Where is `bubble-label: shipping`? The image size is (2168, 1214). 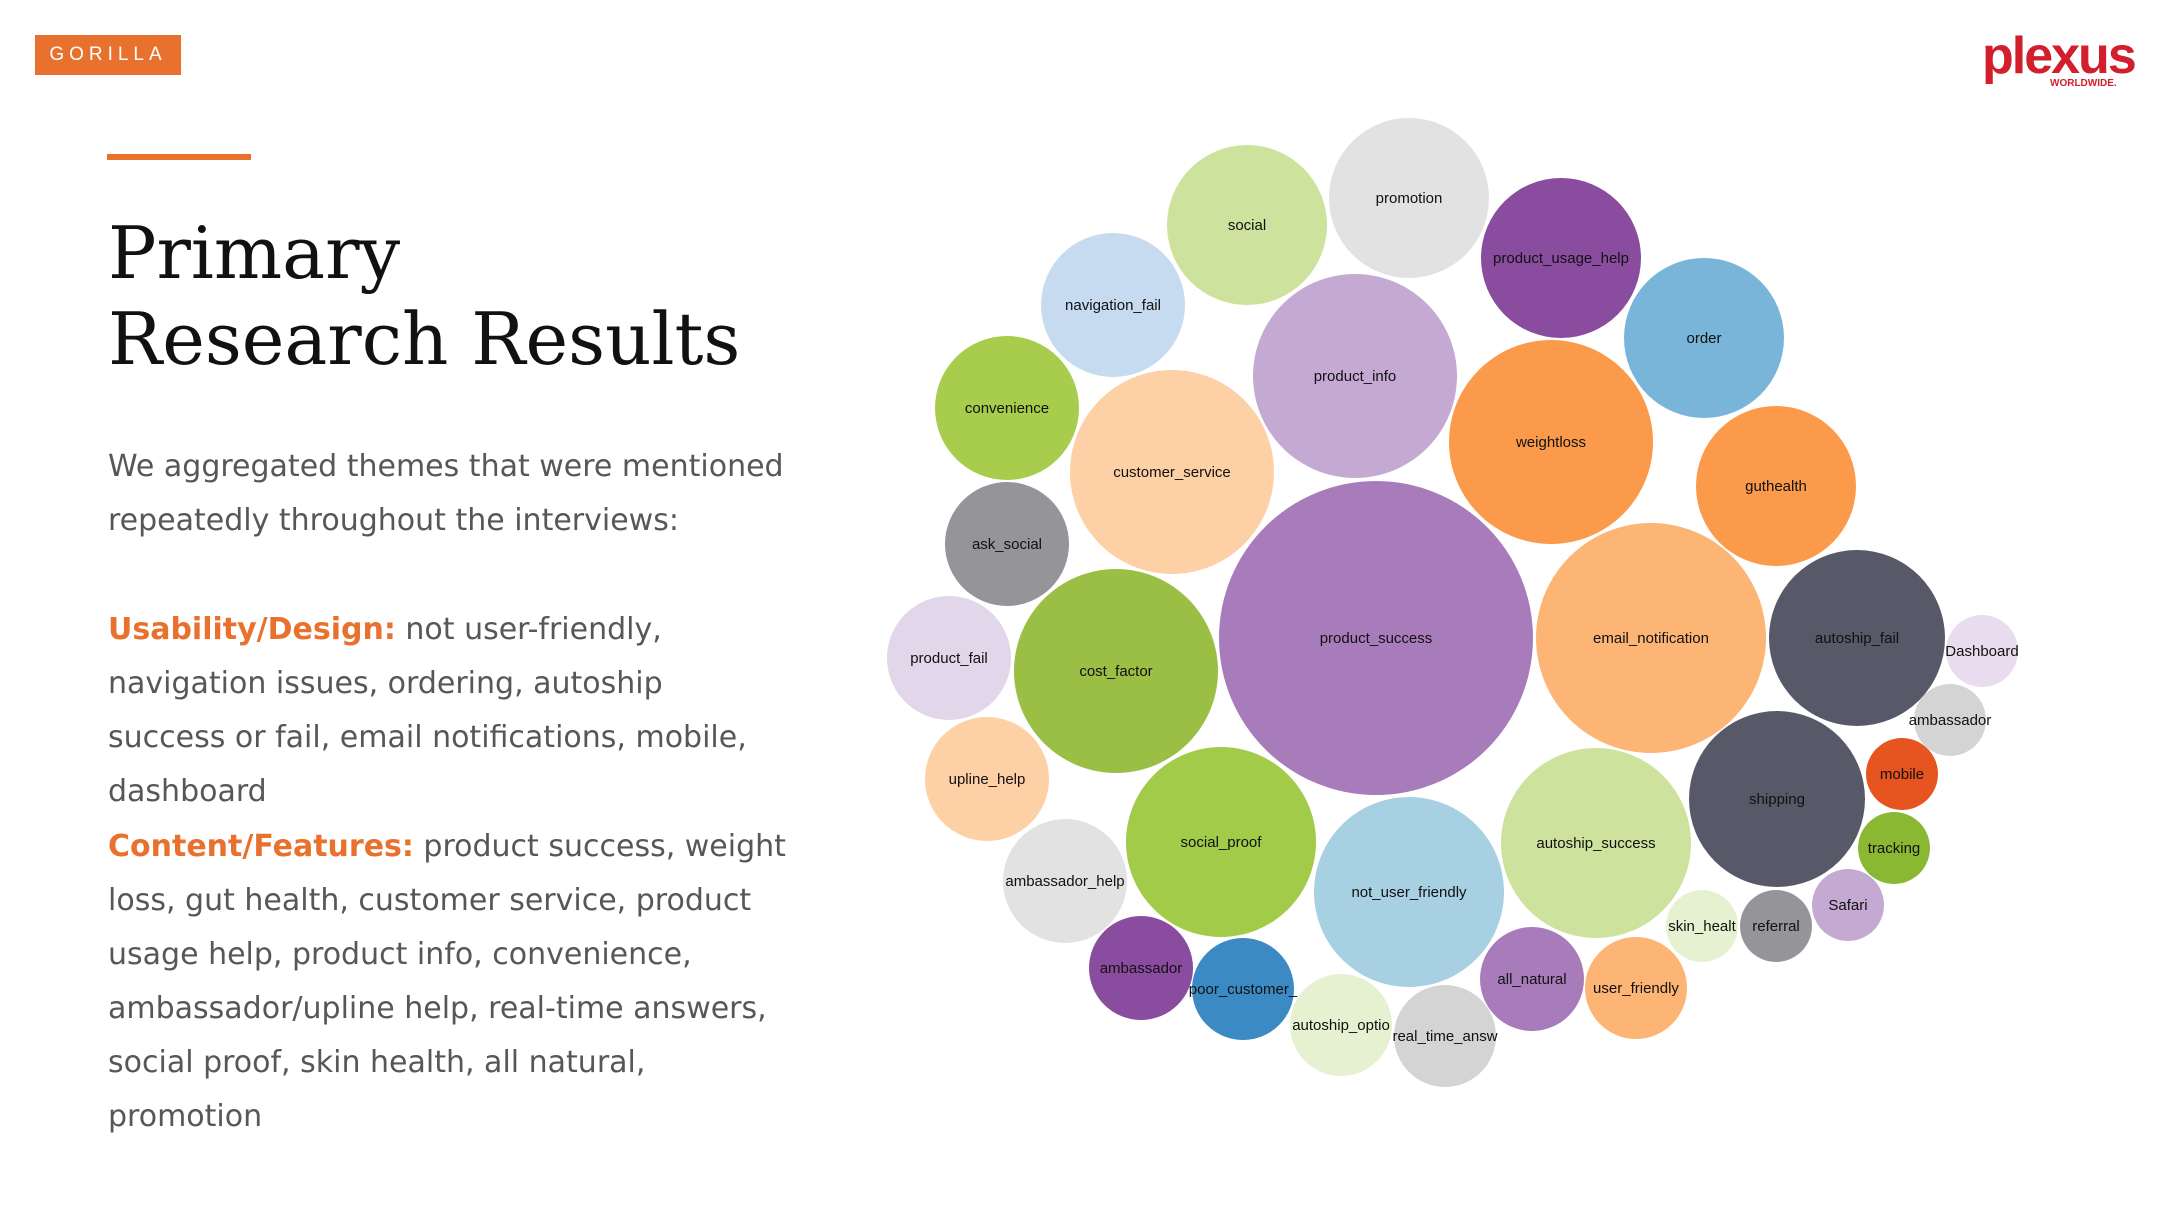
bubble-label: shipping is located at coordinates (1777, 799).